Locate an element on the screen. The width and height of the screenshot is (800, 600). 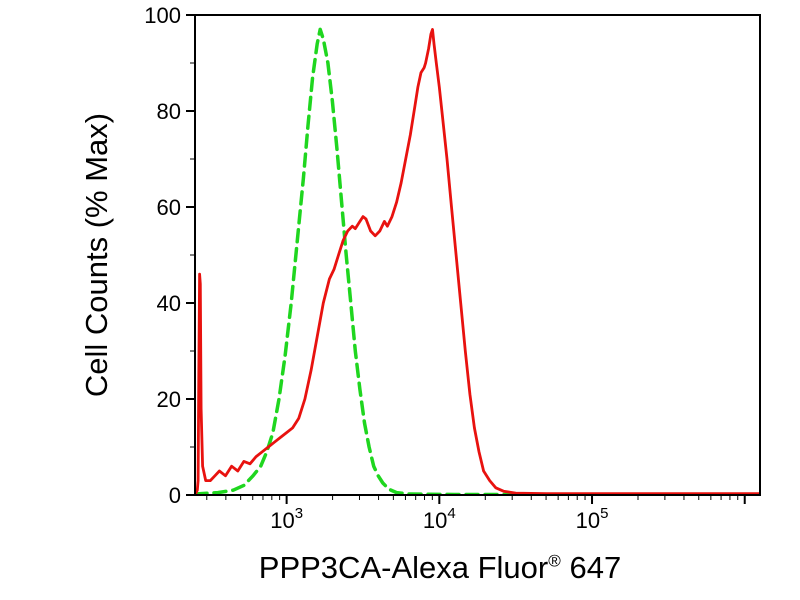
x-axis-title-number: 647 is located at coordinates (595, 567).